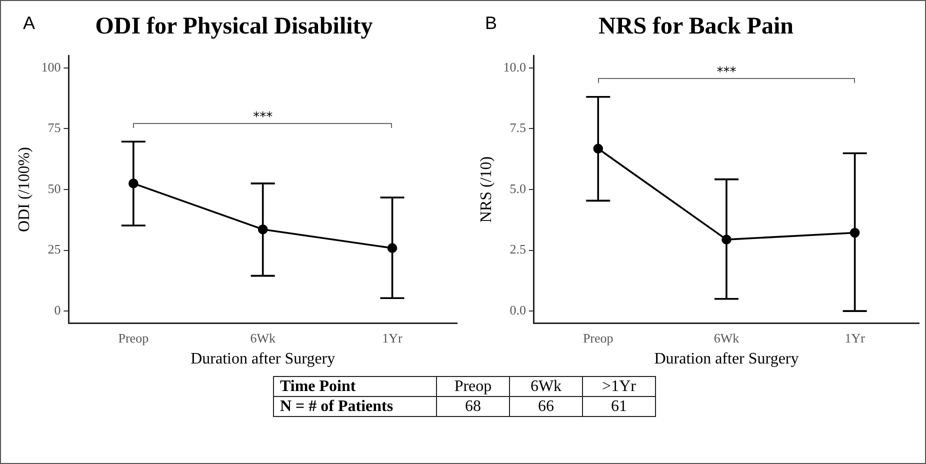 Image resolution: width=926 pixels, height=464 pixels. I want to click on y-tick-label: 7.5, so click(518, 128).